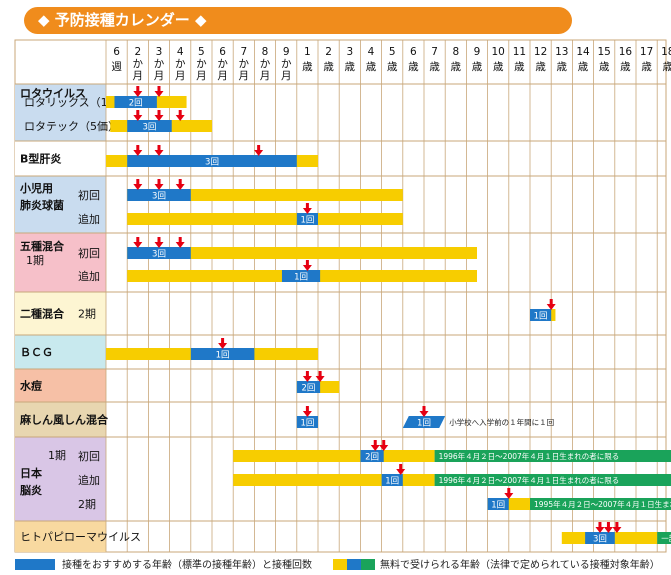 The height and width of the screenshot is (575, 671). Describe the element at coordinates (583, 52) in the screenshot. I see `column-header-number: 14` at that location.